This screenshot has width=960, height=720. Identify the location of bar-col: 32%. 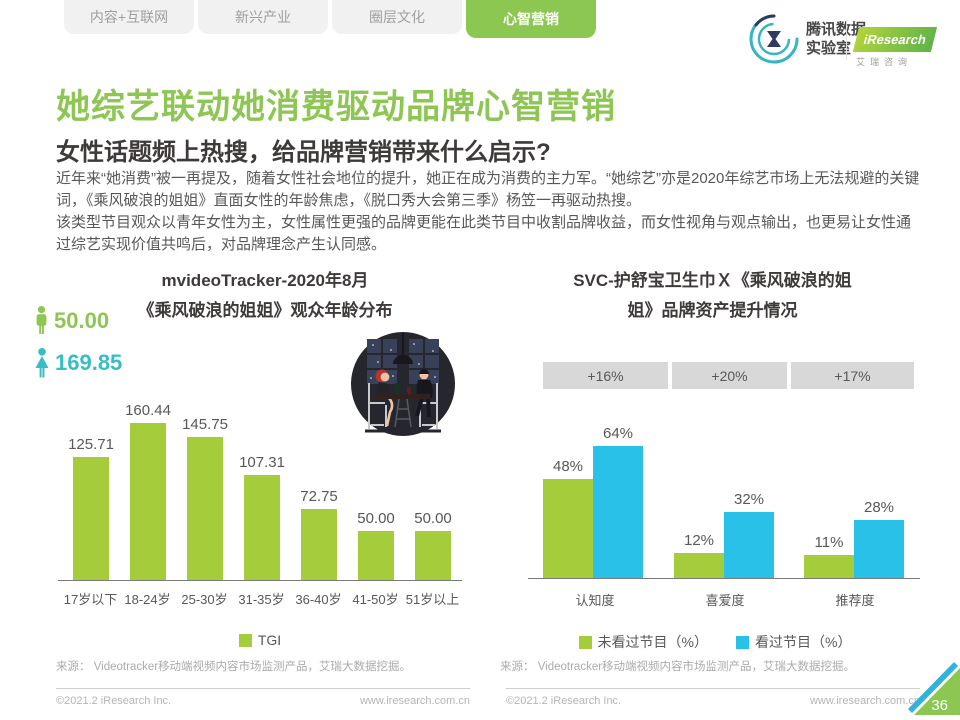
(749, 534).